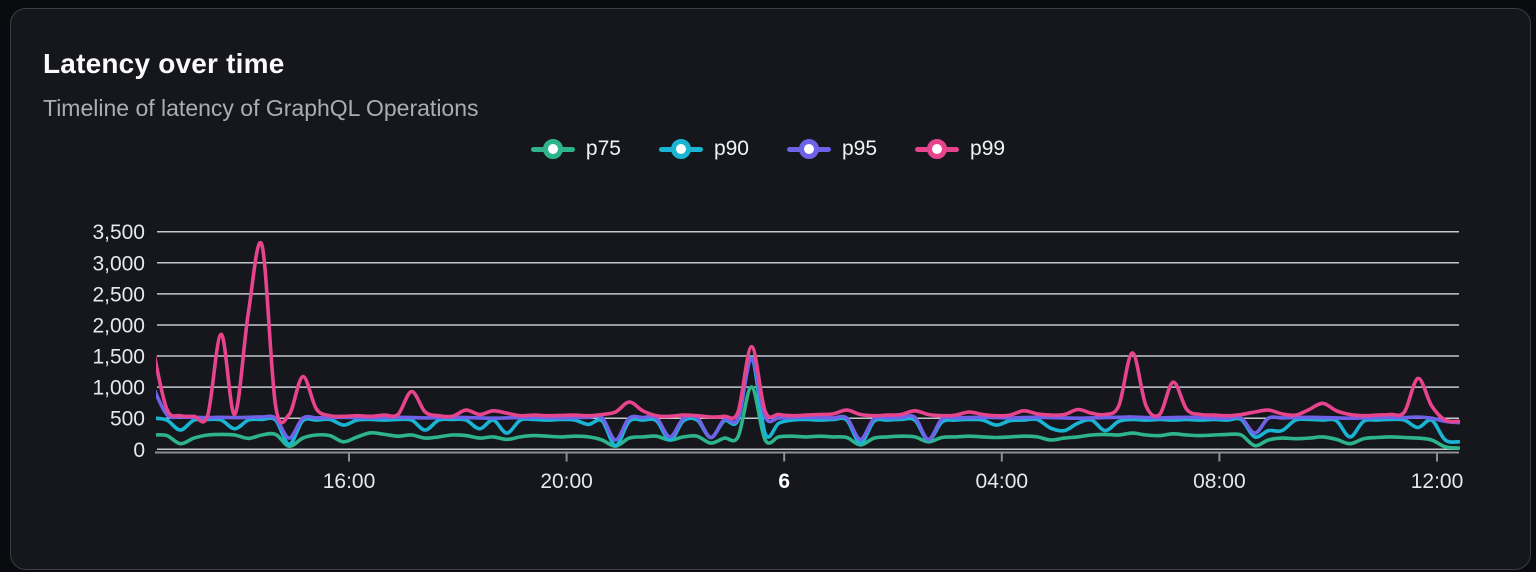 The image size is (1536, 572). I want to click on chart-title: Latency over time, so click(164, 63).